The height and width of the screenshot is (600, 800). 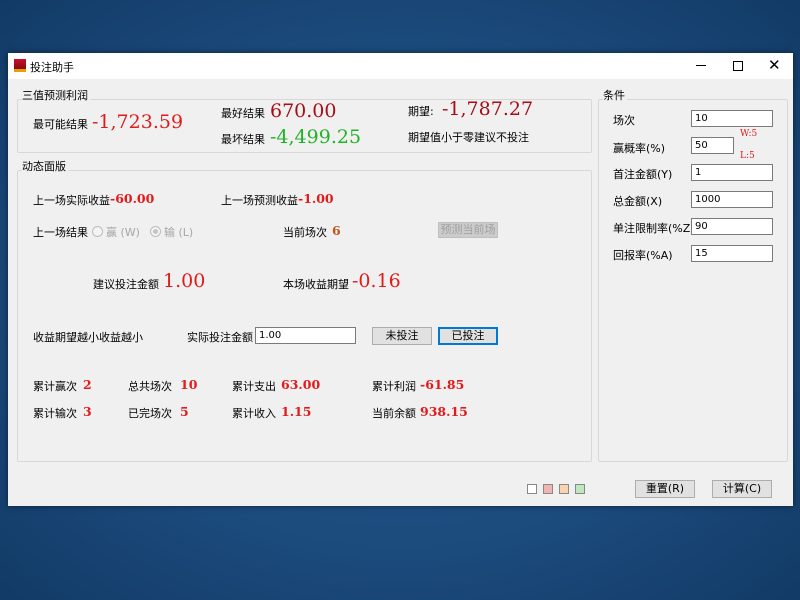 What do you see at coordinates (732, 172) in the screenshot?
I see `first-bet-input: 1` at bounding box center [732, 172].